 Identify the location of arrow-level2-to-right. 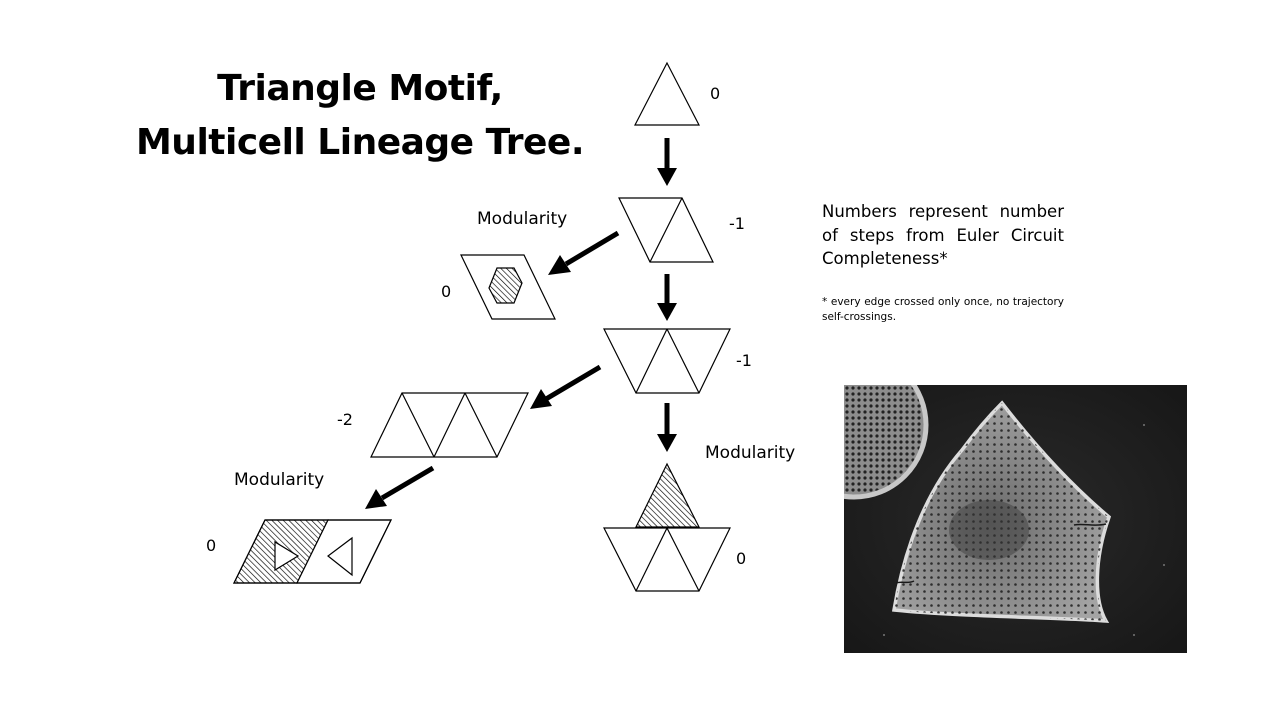
(667, 427).